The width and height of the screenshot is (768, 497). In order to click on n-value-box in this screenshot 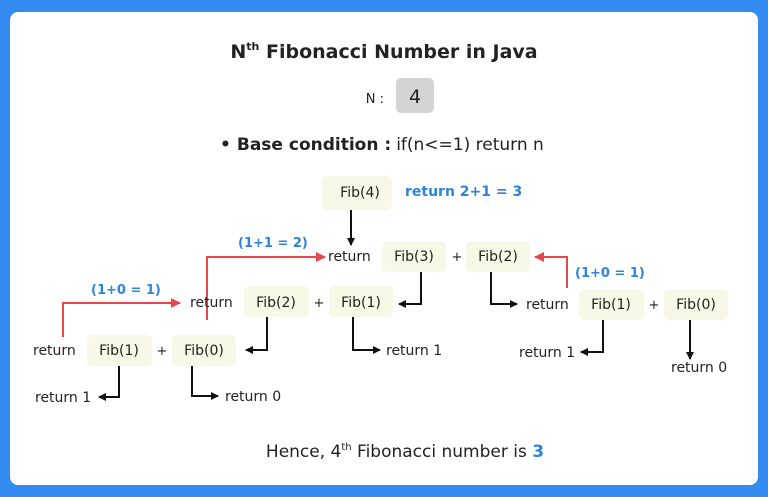, I will do `click(415, 95)`.